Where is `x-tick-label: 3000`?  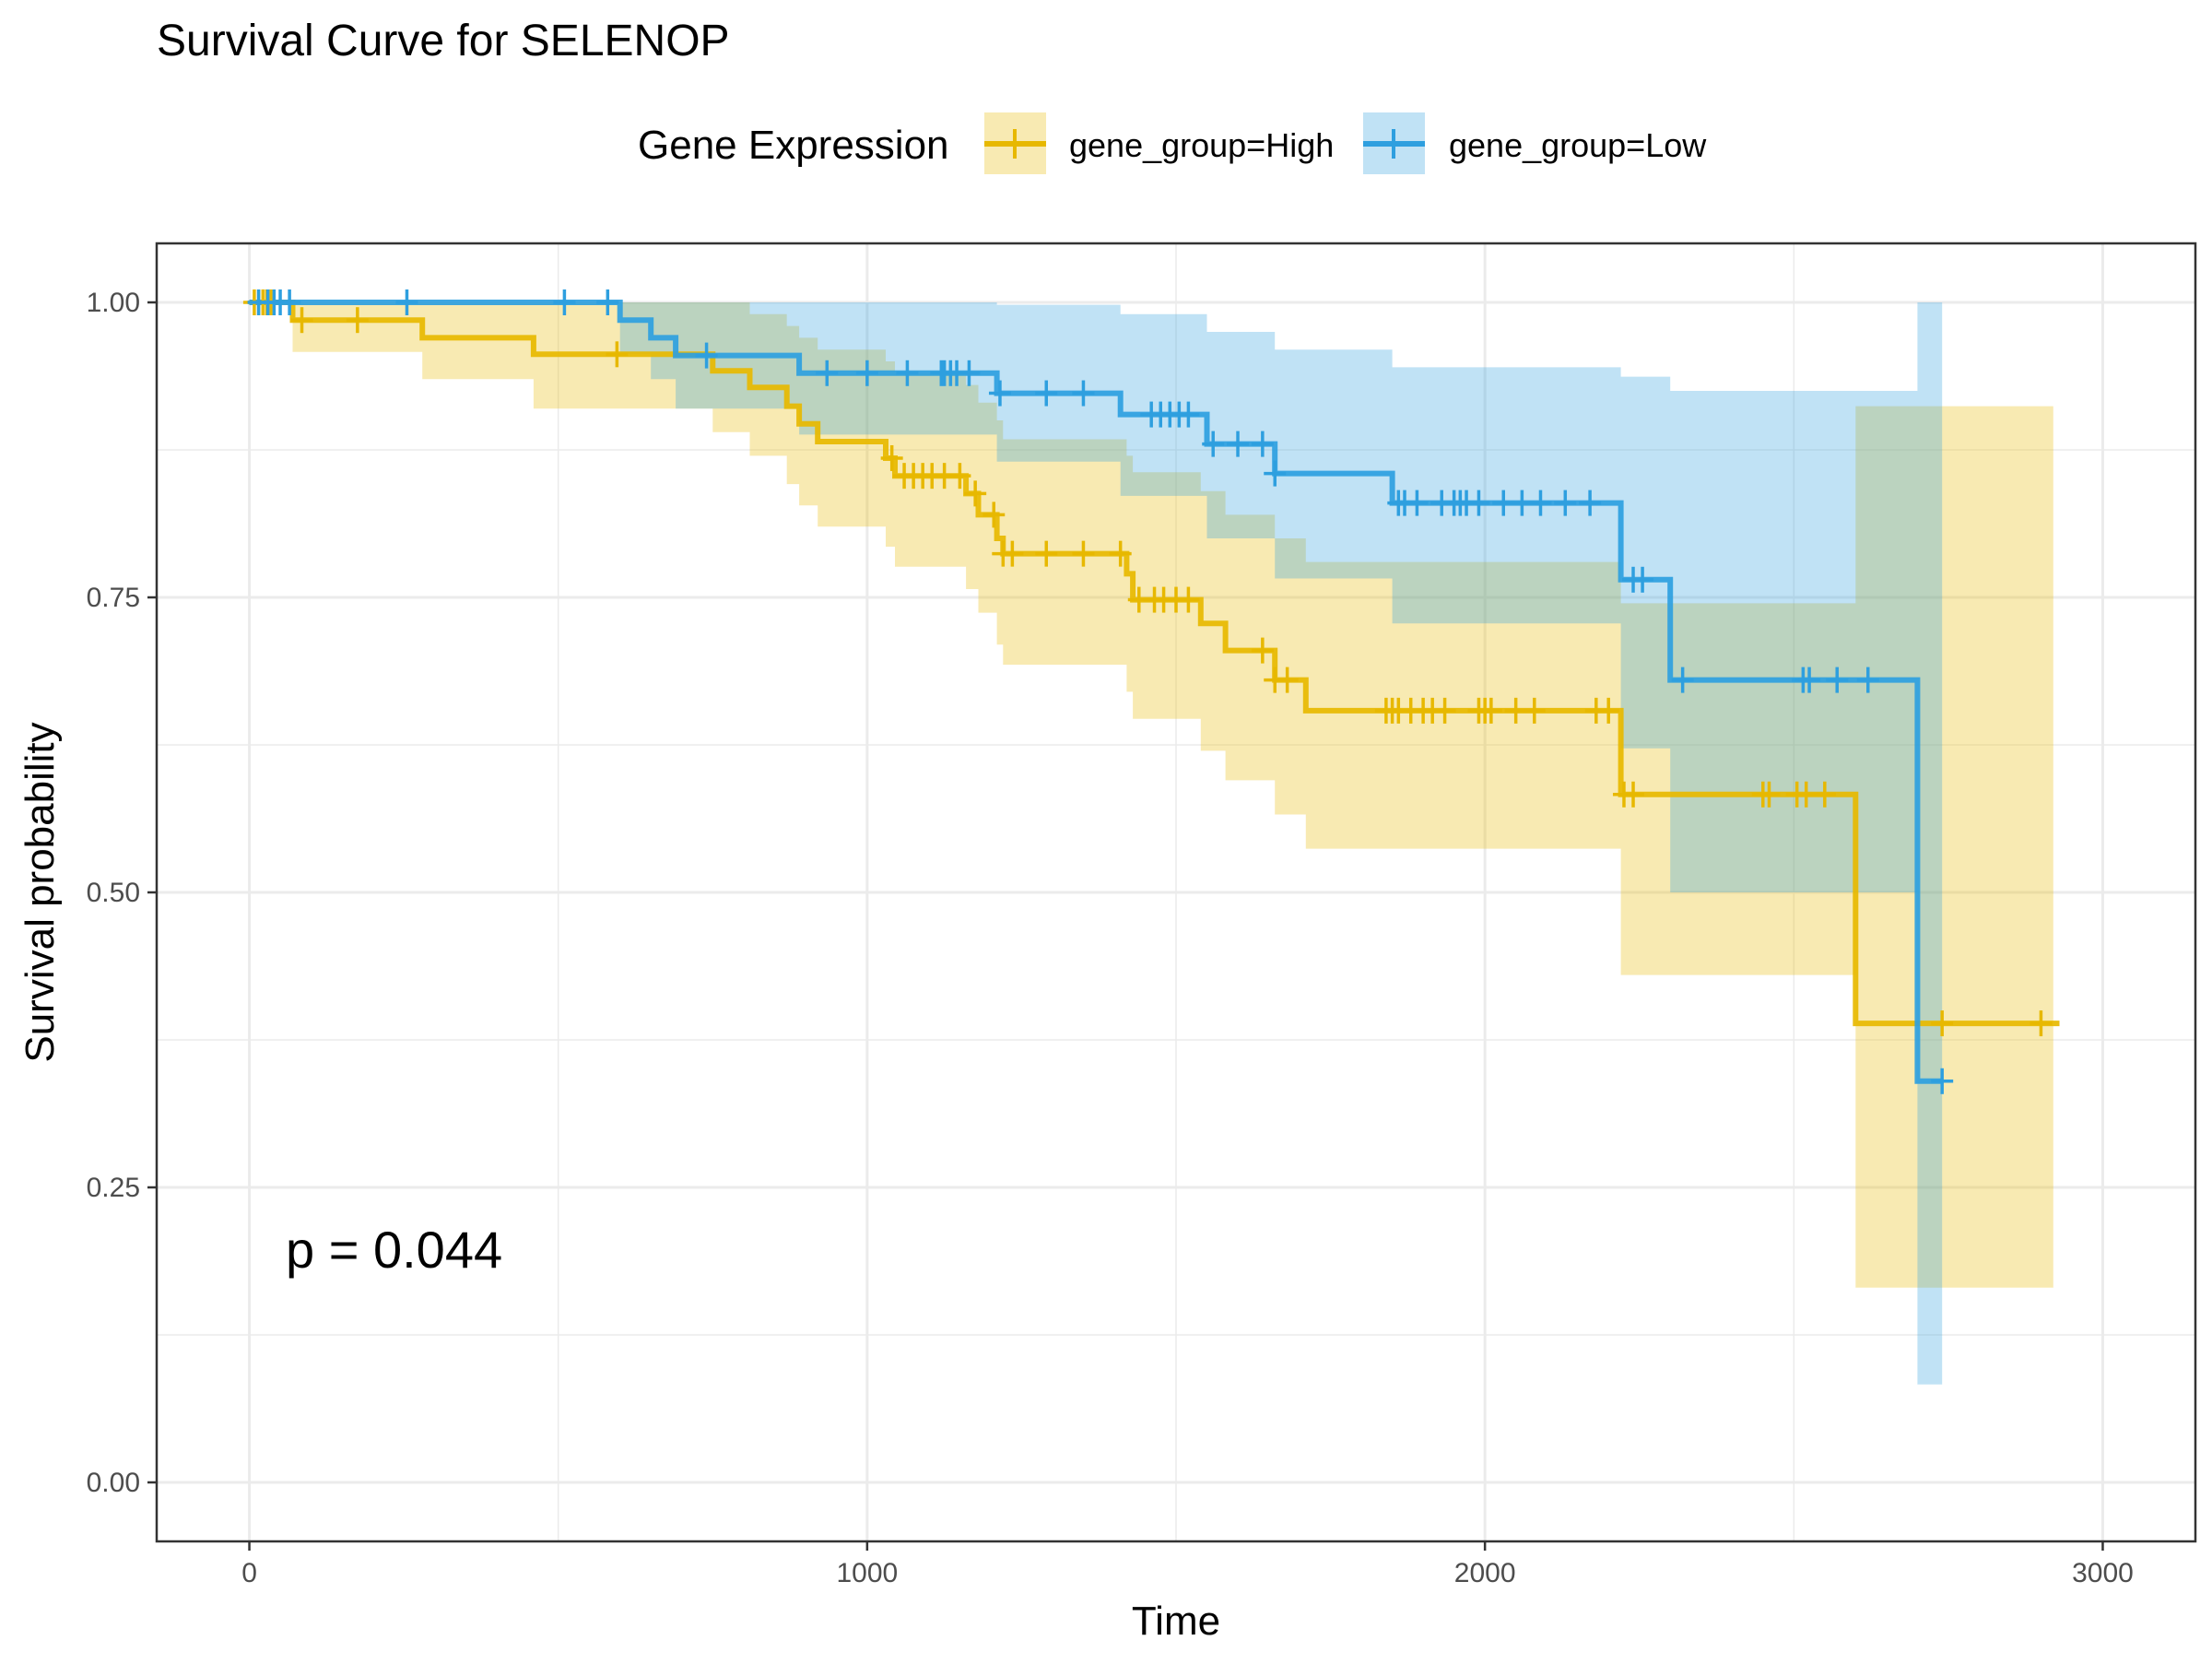 x-tick-label: 3000 is located at coordinates (2103, 1573).